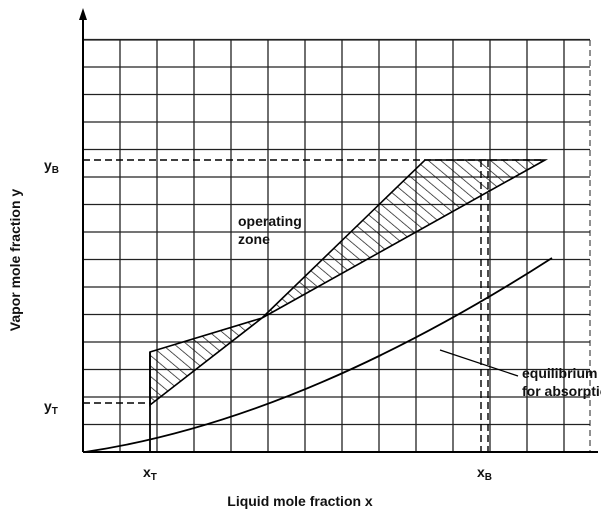 The height and width of the screenshot is (512, 601). I want to click on x-t-label: xT, so click(150, 473).